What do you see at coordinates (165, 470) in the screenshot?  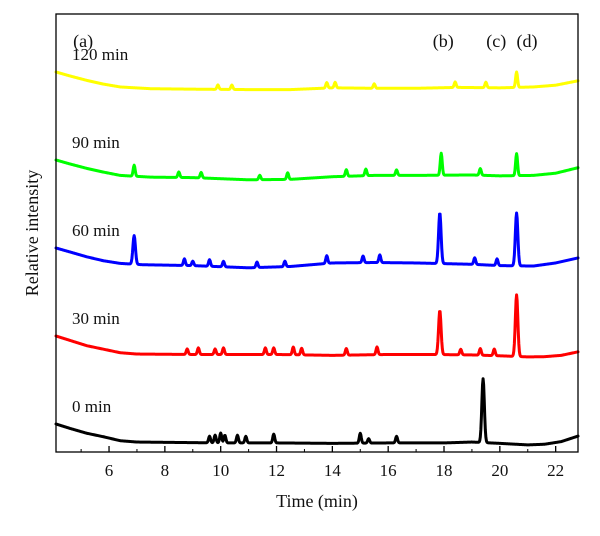 I see `x-tick-label: 8` at bounding box center [165, 470].